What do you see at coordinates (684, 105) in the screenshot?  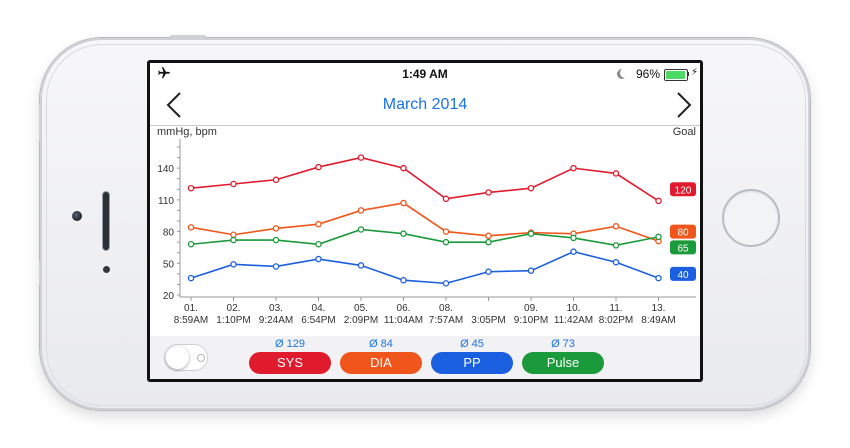 I see `chevron-right-icon` at bounding box center [684, 105].